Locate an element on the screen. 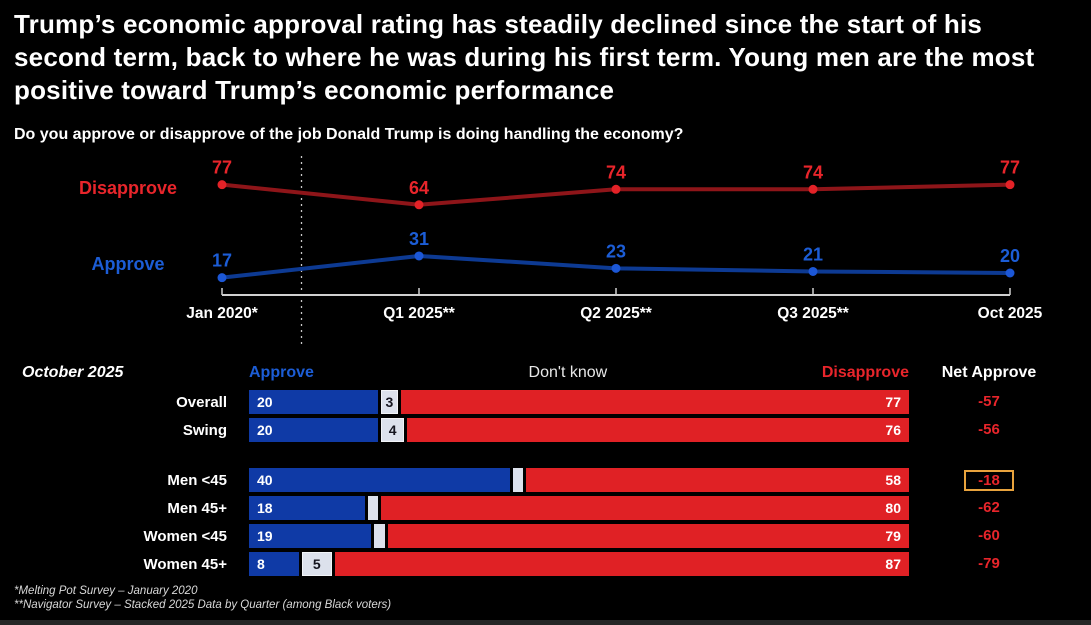 The width and height of the screenshot is (1091, 625). disapprove-bar-segment: 79 is located at coordinates (648, 536).